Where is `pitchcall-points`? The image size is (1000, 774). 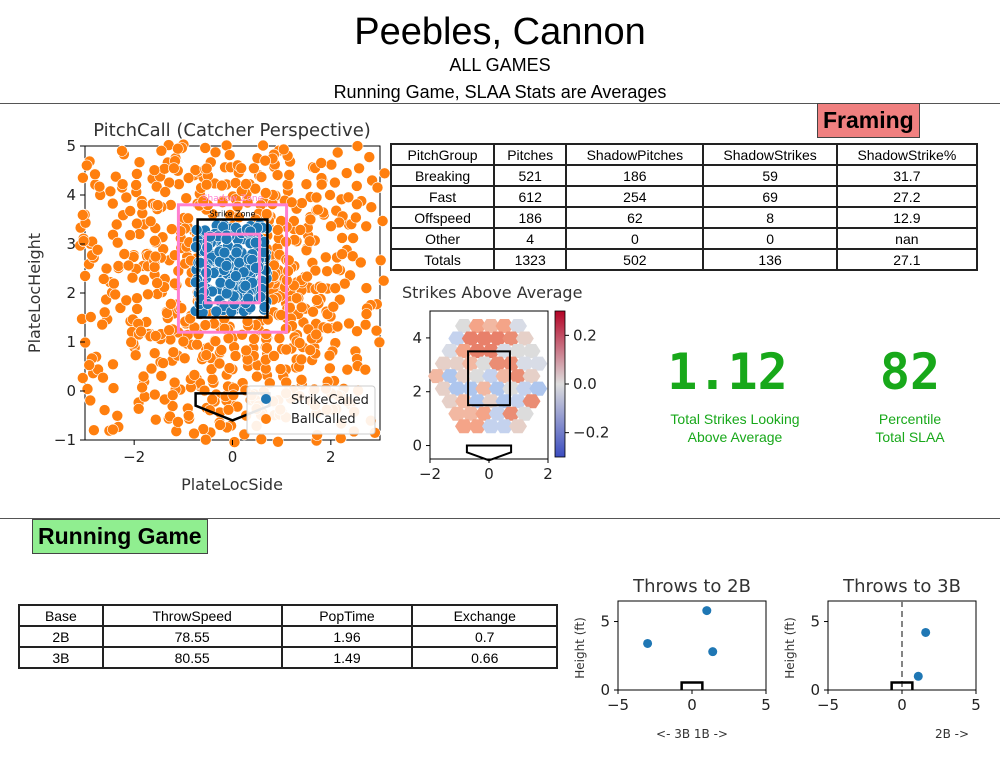 pitchcall-points is located at coordinates (232, 293).